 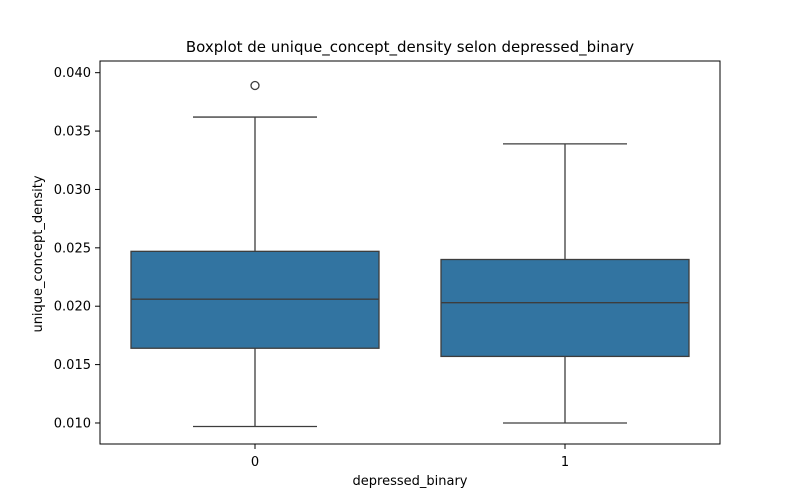 What do you see at coordinates (72, 307) in the screenshot?
I see `y-tick-label: 0.020` at bounding box center [72, 307].